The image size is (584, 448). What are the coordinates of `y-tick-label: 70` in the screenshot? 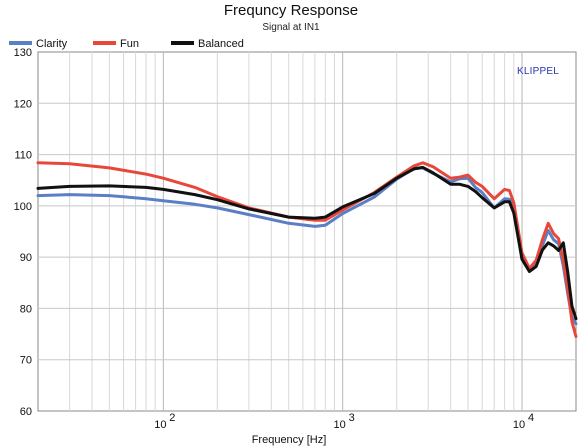 It's located at (26, 361).